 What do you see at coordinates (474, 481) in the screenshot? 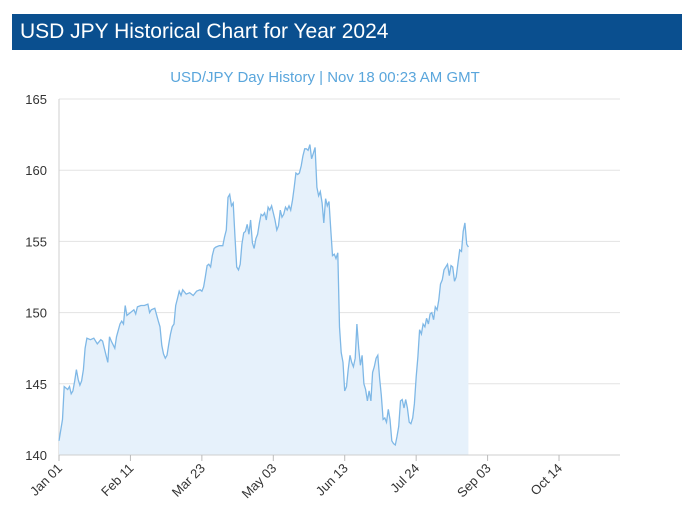
I see `x-tick-label: Sep 03` at bounding box center [474, 481].